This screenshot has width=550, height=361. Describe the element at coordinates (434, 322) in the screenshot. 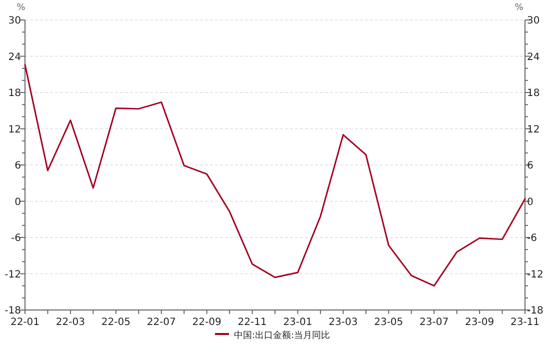

I see `x-tick-label: 23-07` at that location.